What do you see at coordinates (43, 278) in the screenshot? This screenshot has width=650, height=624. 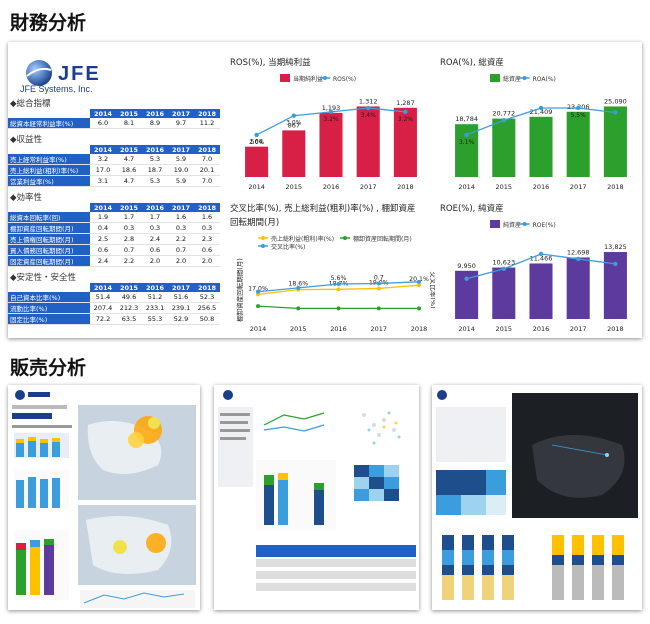 I see `kpi-group-title: ◆安定性・安全性` at bounding box center [43, 278].